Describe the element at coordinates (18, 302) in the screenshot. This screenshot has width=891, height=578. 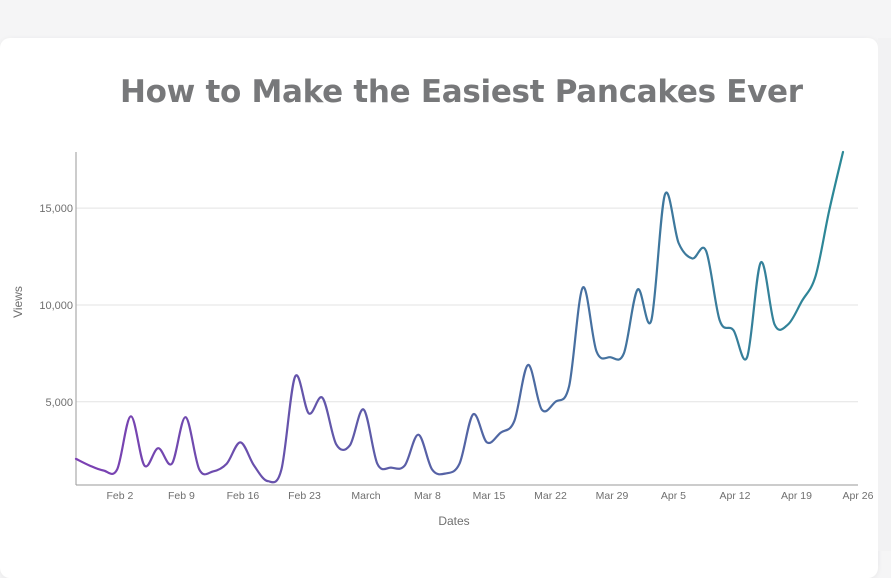
I see `y-axis-label: Views` at that location.